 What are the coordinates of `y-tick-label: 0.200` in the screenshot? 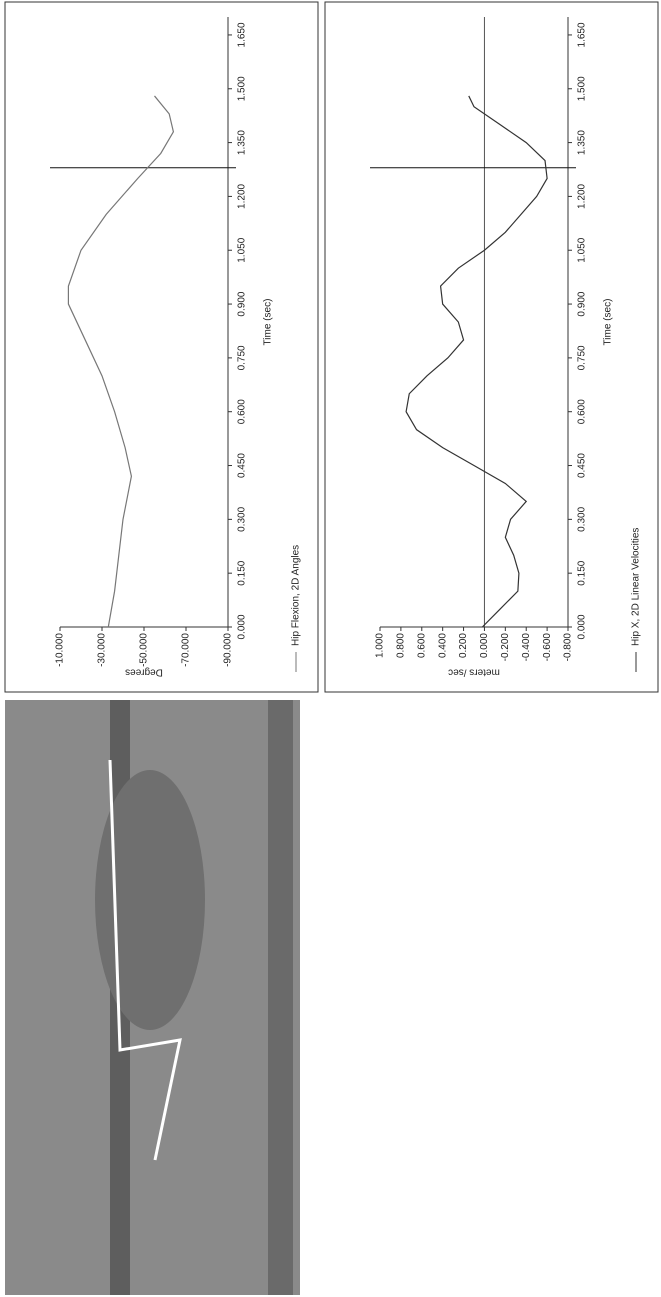 It's located at (463, 645).